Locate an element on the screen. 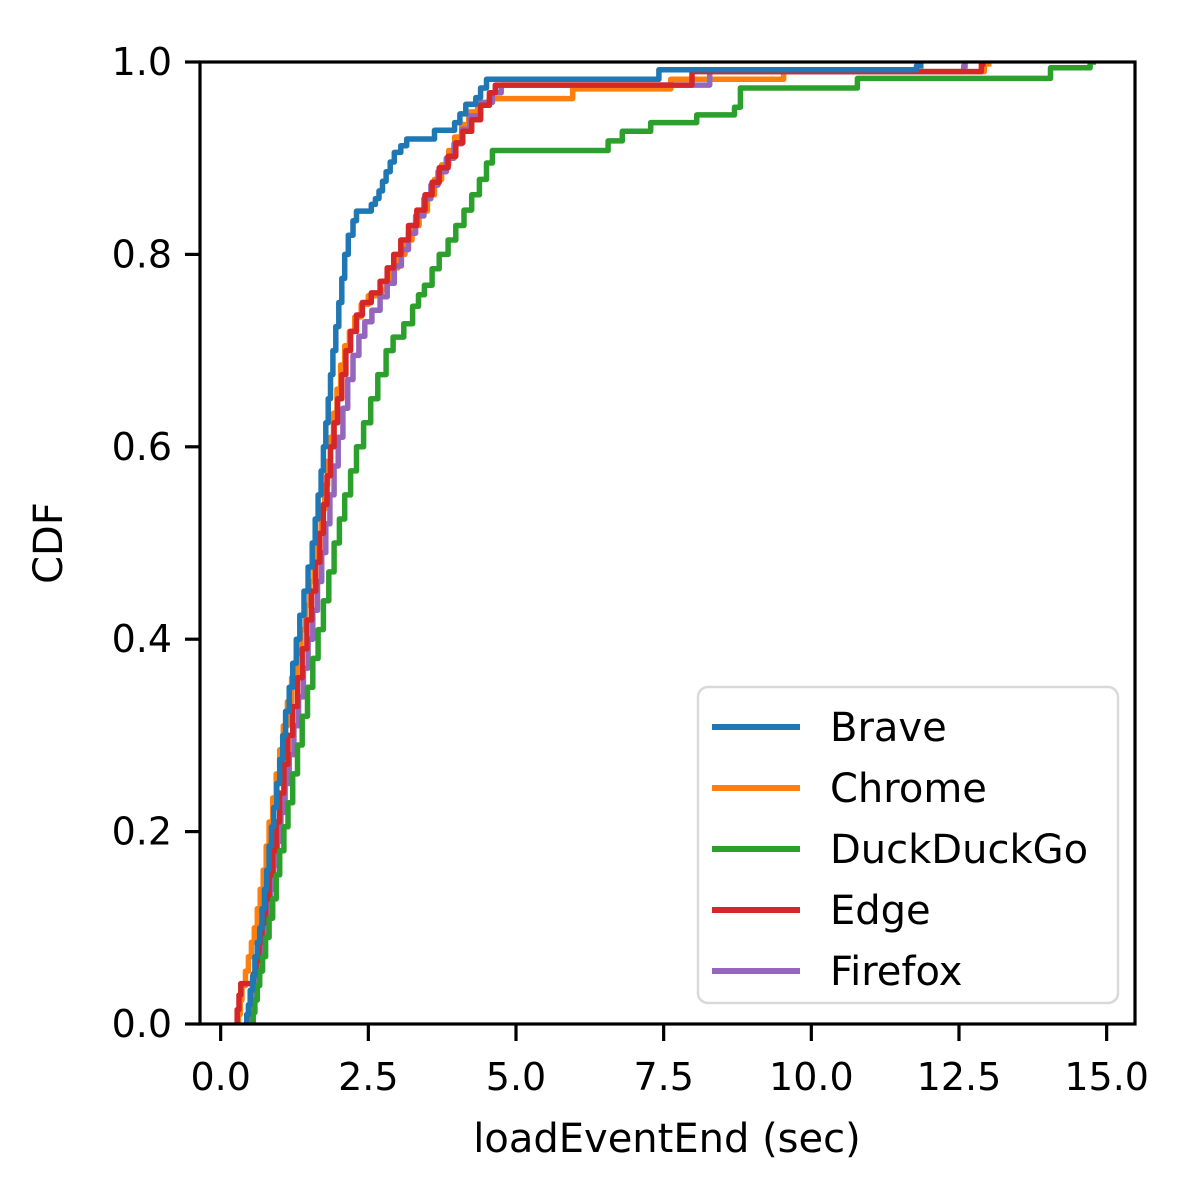  legend-item-brave: Brave is located at coordinates (829, 728).